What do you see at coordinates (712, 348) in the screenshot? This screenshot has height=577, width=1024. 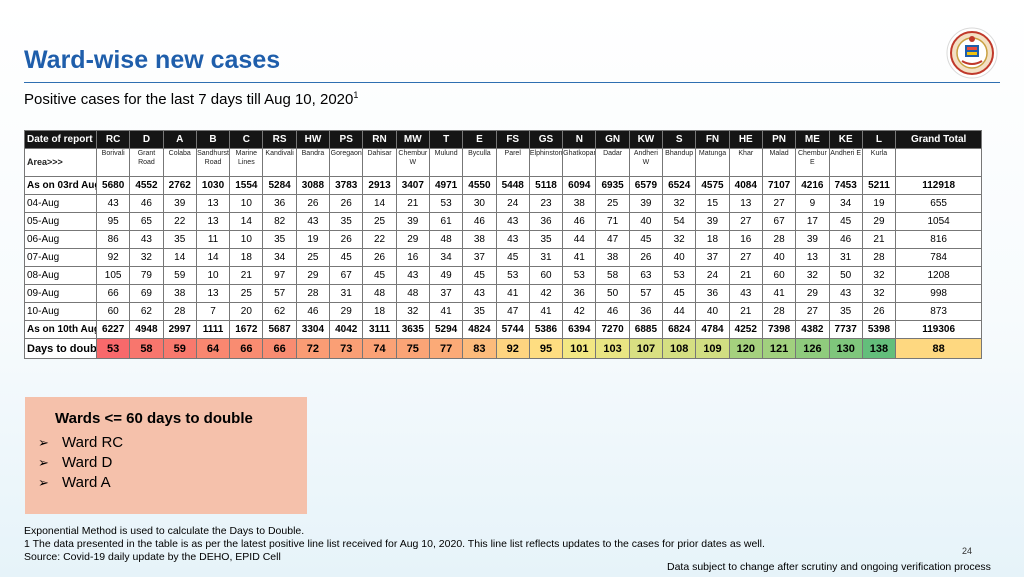 I see `days-to-double-cell: 109` at bounding box center [712, 348].